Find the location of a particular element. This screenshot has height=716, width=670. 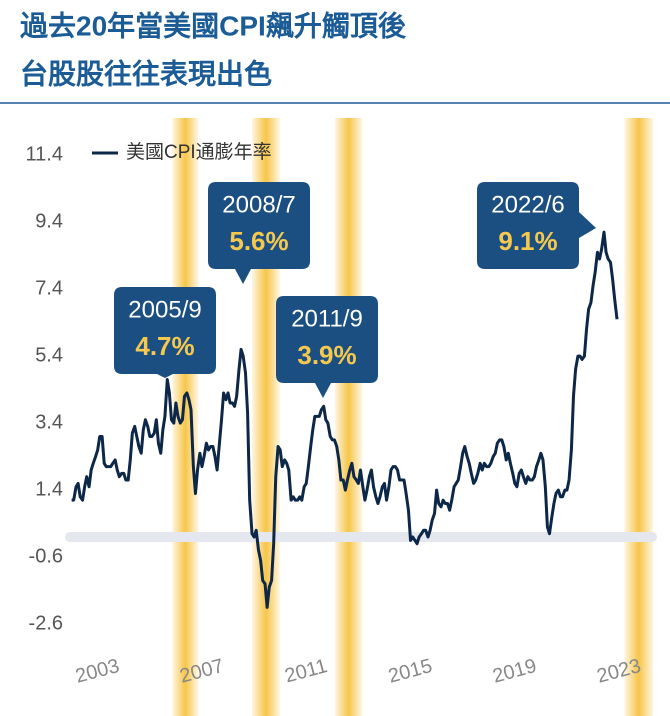

annotation-date: 2005/9 is located at coordinates (164, 309).